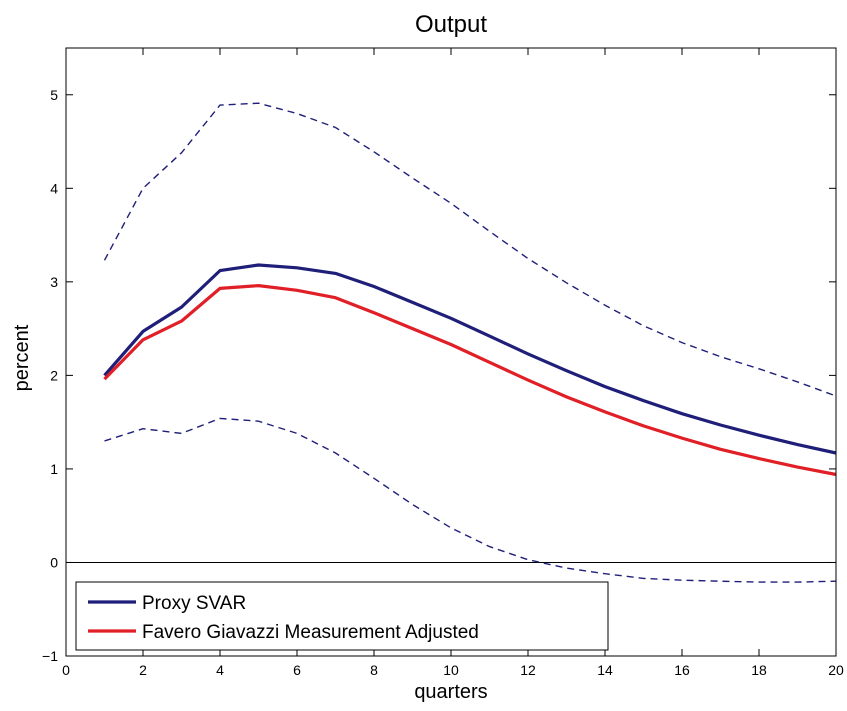 The width and height of the screenshot is (847, 711). I want to click on y-tick-label: −1, so click(50, 656).